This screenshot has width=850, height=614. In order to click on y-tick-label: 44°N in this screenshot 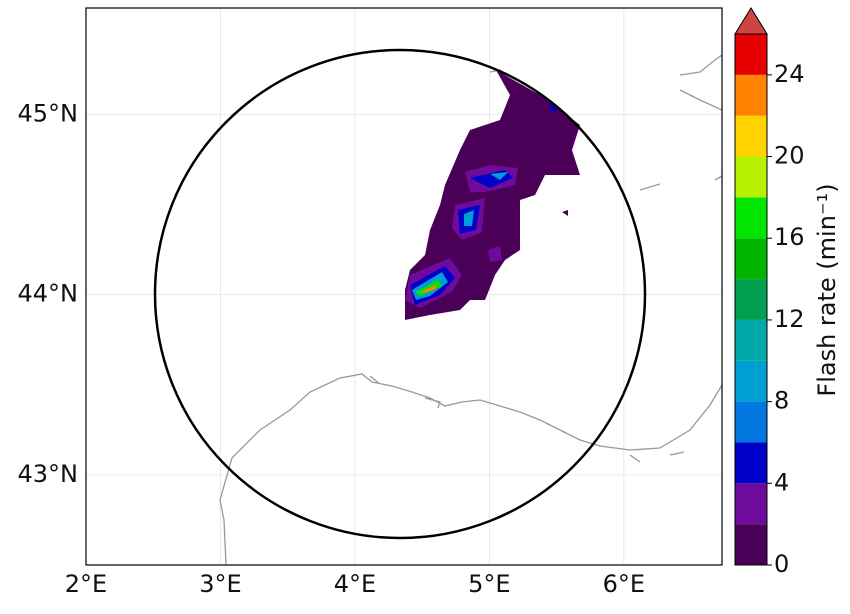, I will do `click(48, 294)`.